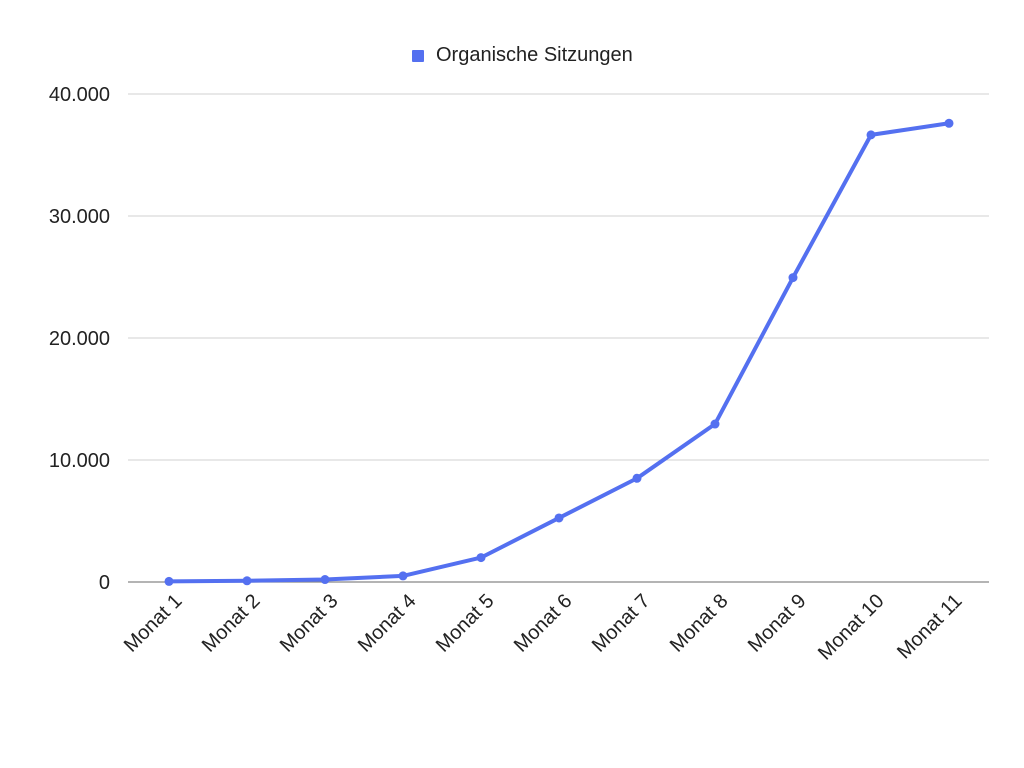  Describe the element at coordinates (104, 583) in the screenshot. I see `y-tick-label: 0` at that location.